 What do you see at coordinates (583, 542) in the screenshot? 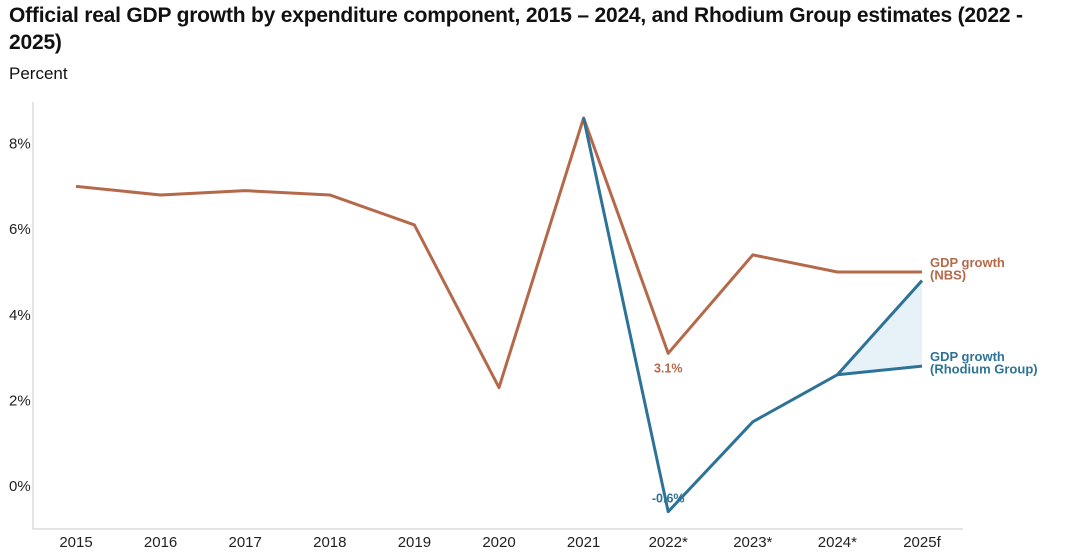
I see `x-tick-label: 2021` at bounding box center [583, 542].